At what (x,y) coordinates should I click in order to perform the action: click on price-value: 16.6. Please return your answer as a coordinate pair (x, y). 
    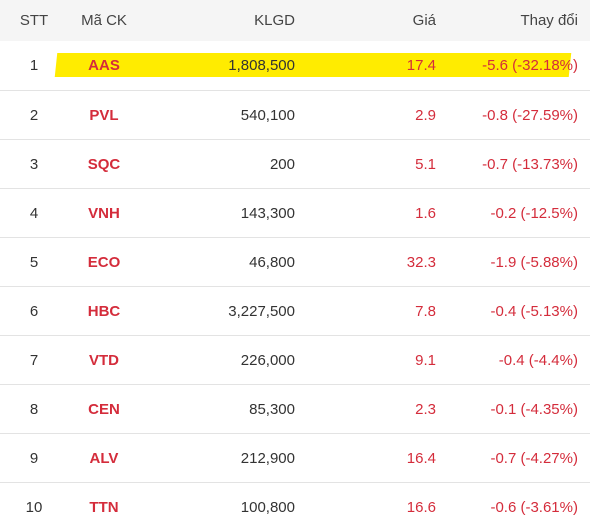
    Looking at the image, I should click on (421, 507).